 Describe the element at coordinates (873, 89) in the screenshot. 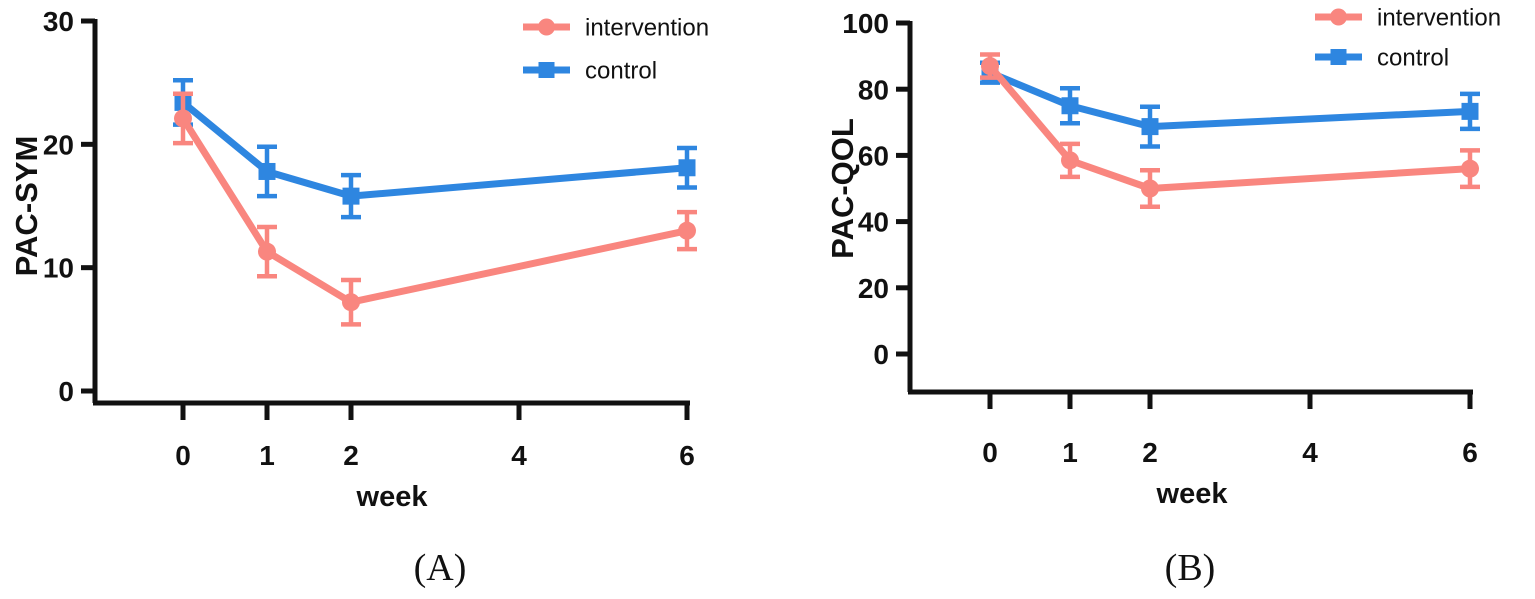

I see `y-tick-label: 80` at that location.